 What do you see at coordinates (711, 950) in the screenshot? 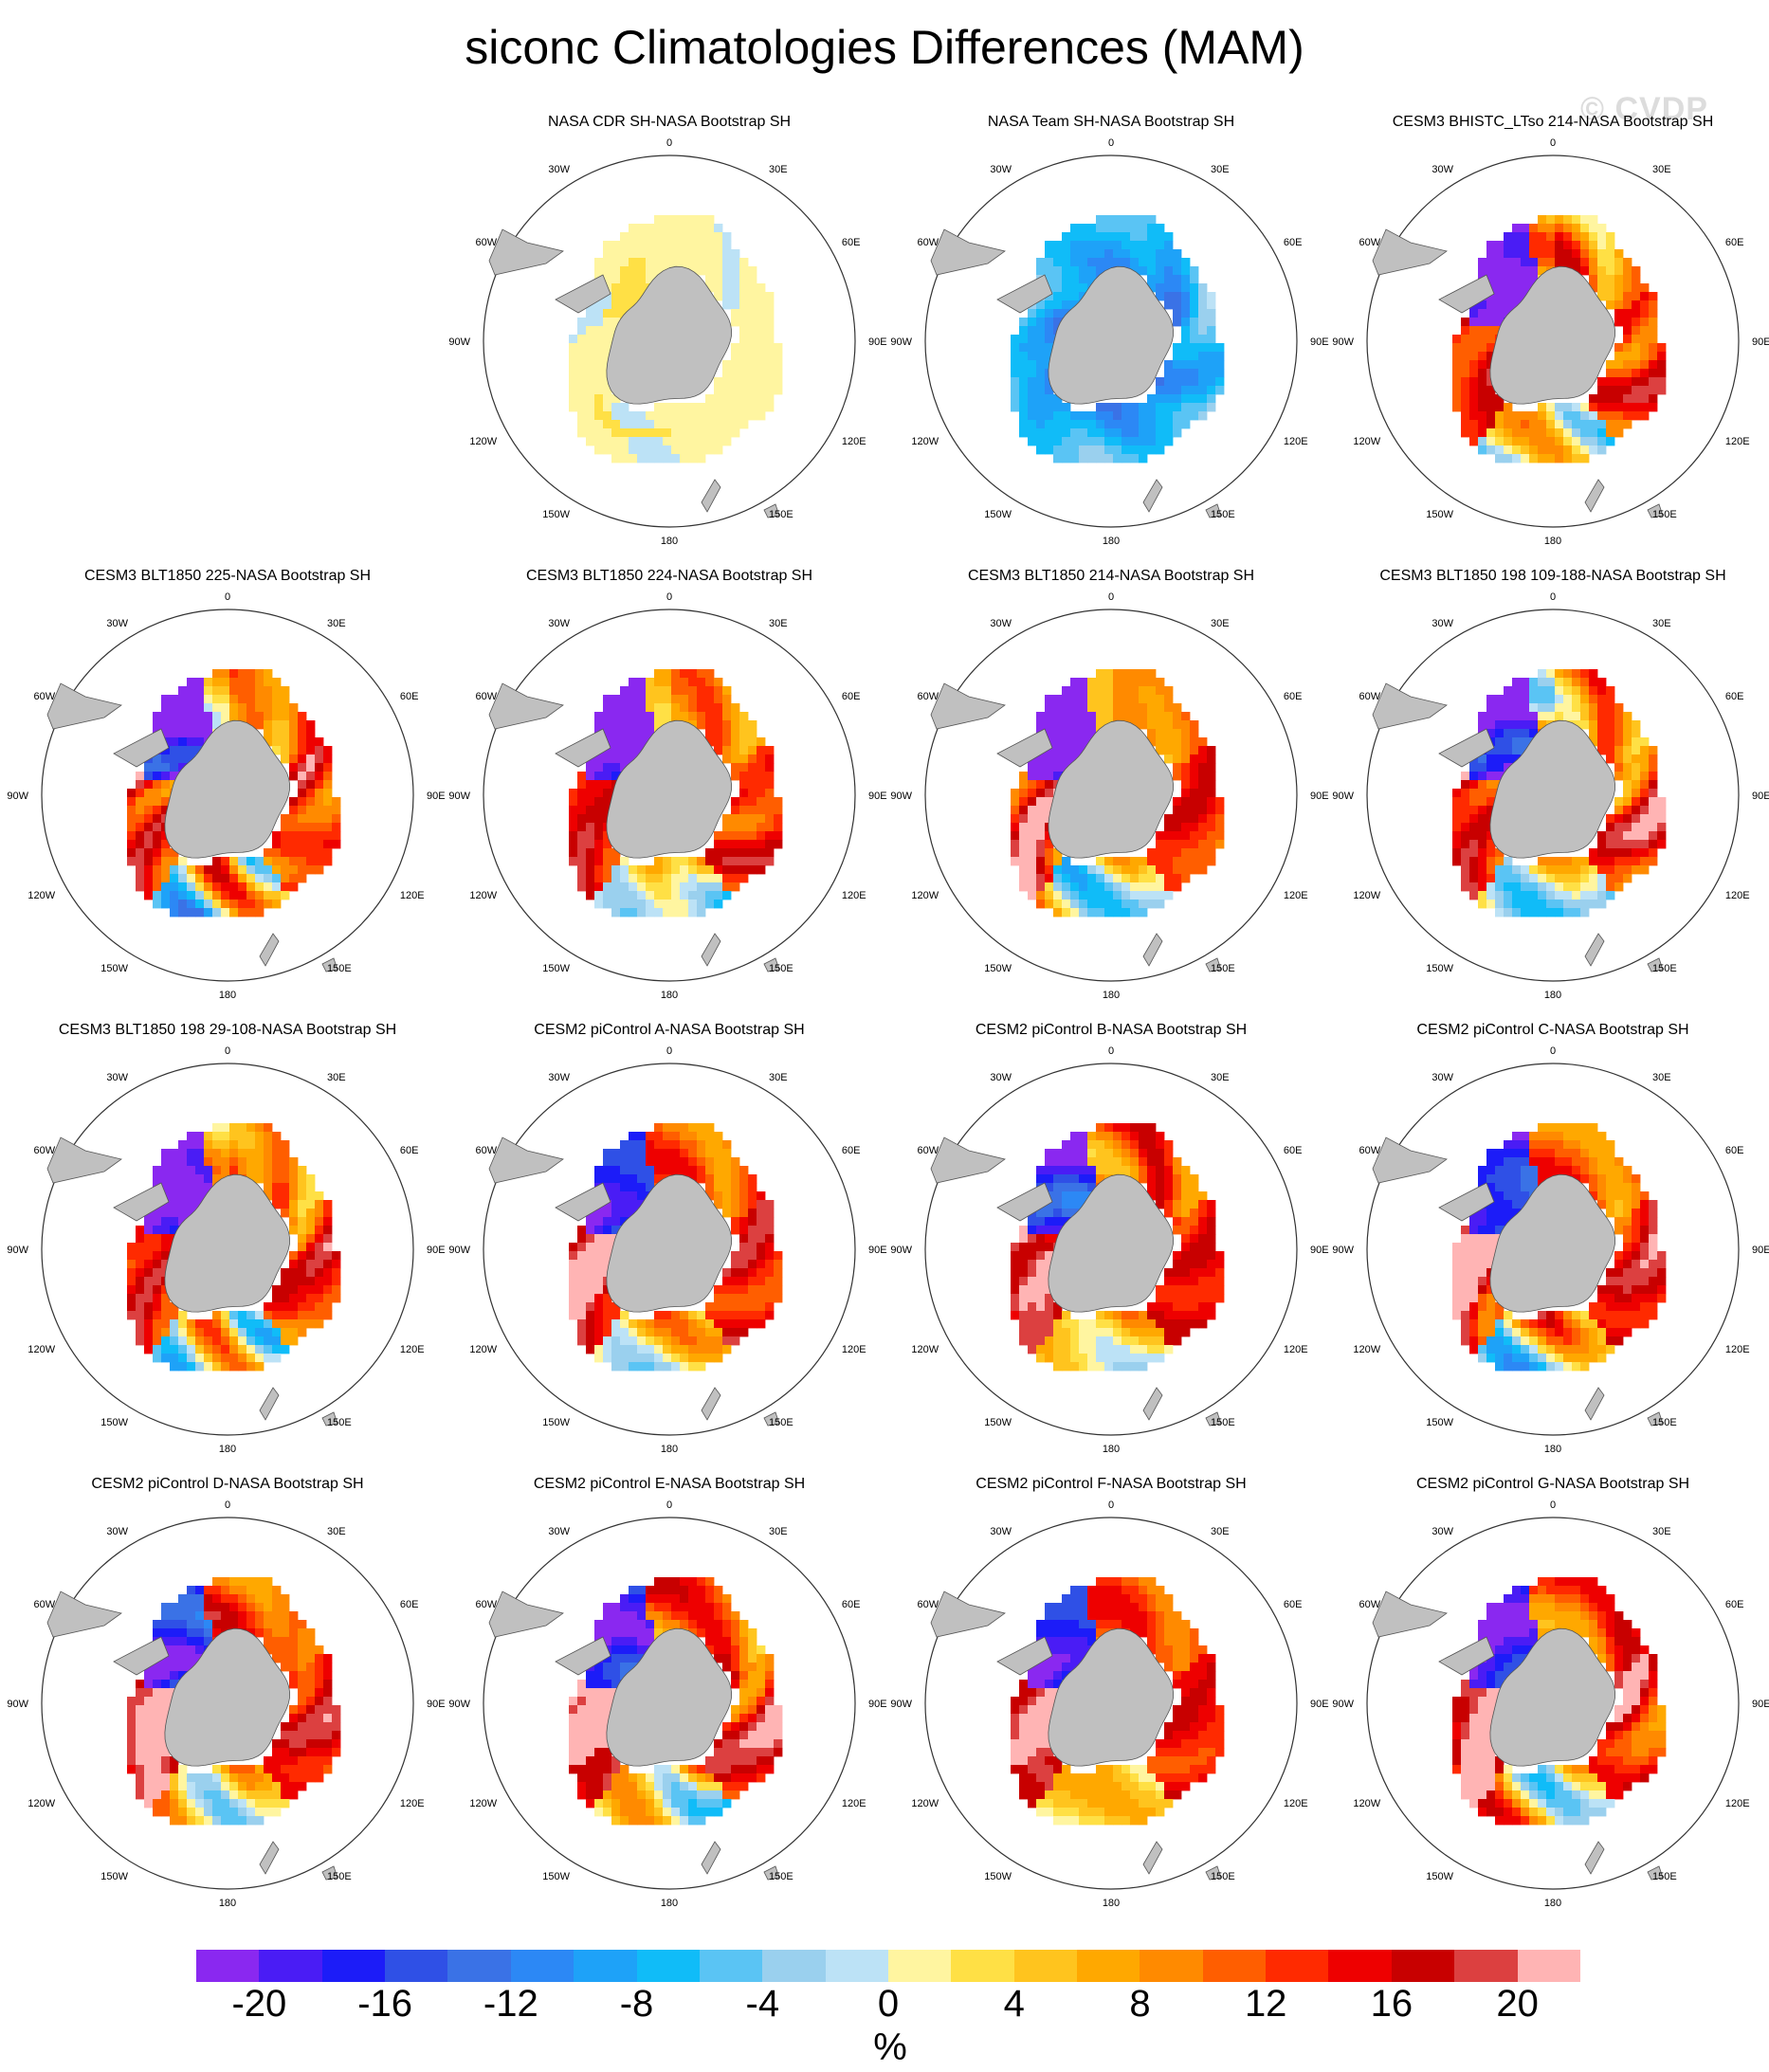
I see `new-zealand-land` at bounding box center [711, 950].